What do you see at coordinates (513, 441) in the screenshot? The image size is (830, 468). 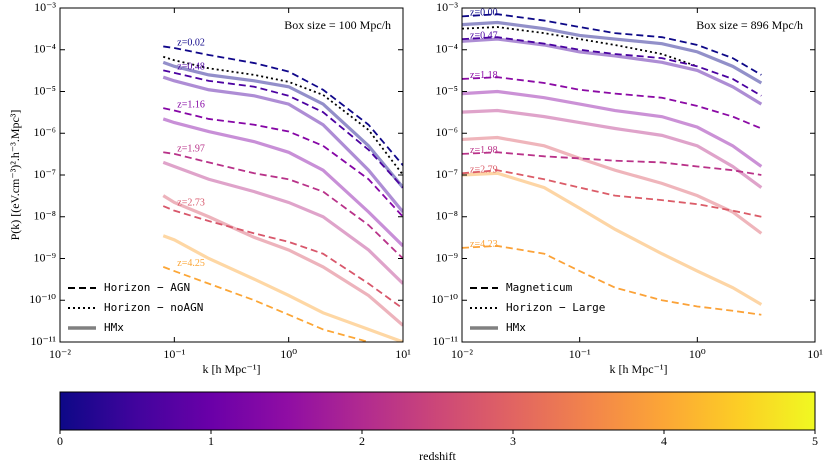 I see `colorbar-tick-label: 3` at bounding box center [513, 441].